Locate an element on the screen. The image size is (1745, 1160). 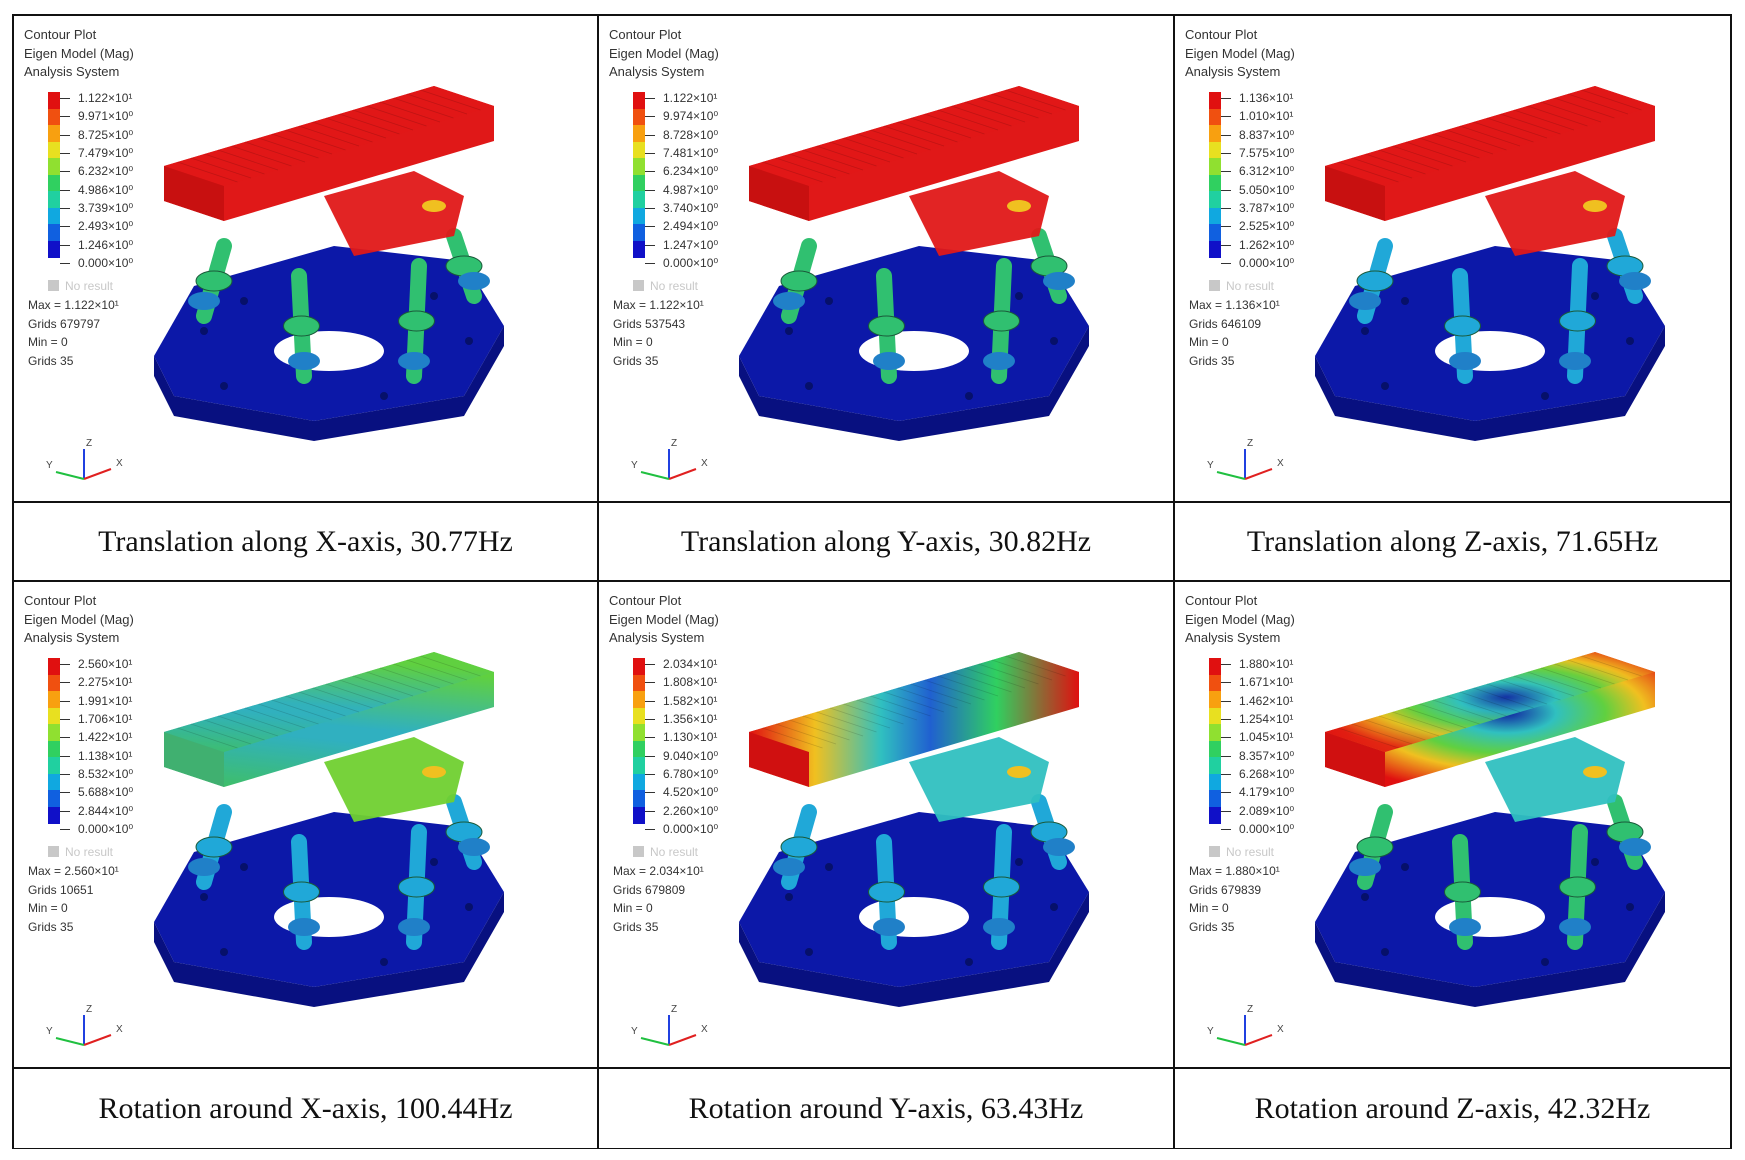
legend-value: 6.268×10⁰ is located at coordinates (1267, 774).